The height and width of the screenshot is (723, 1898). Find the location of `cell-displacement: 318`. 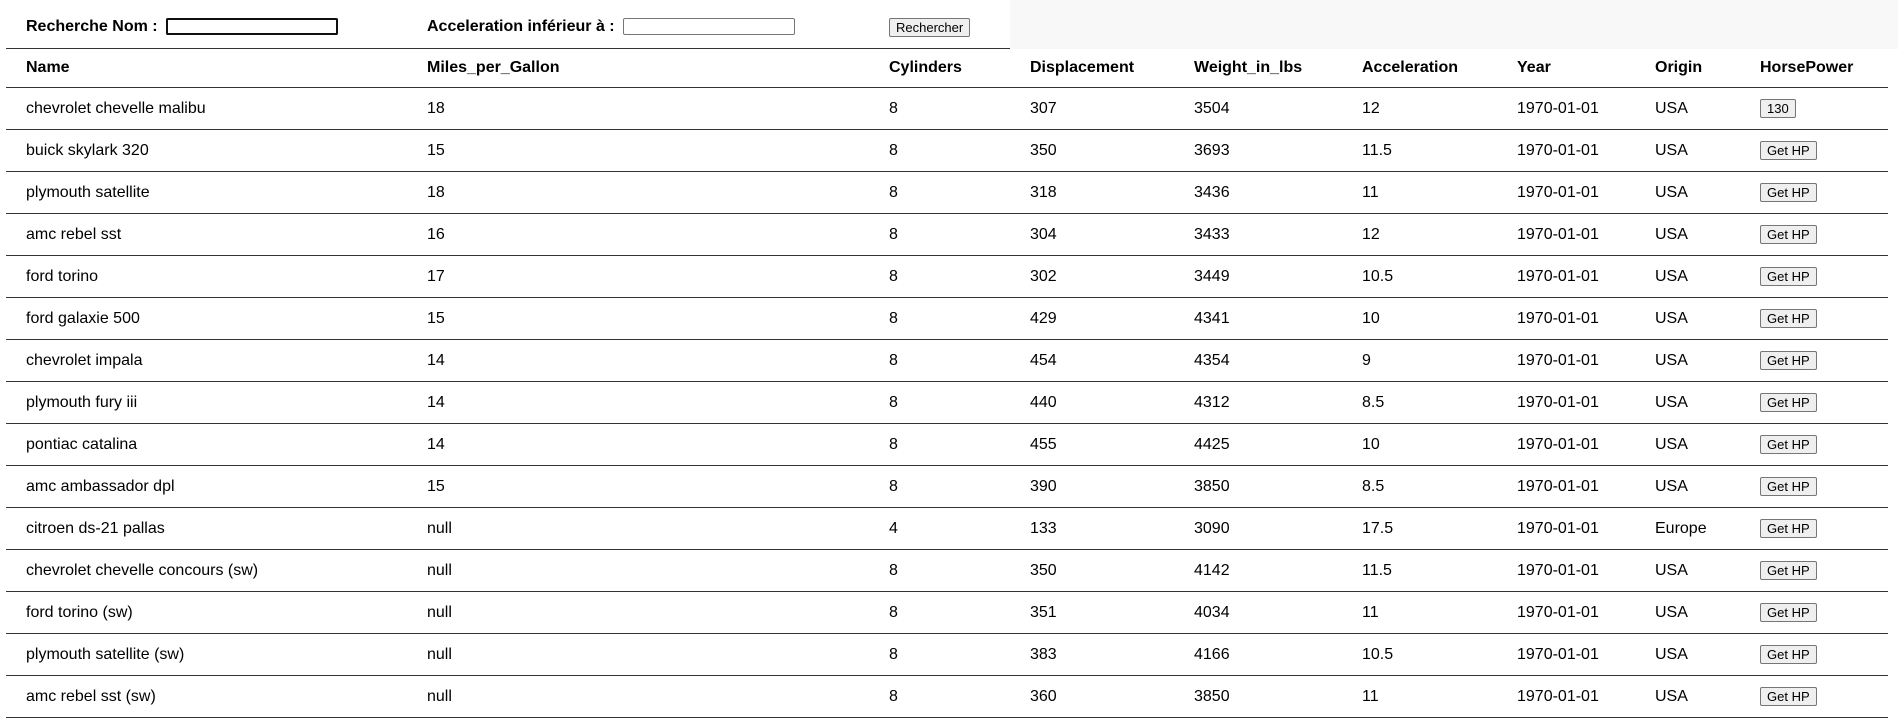

cell-displacement: 318 is located at coordinates (1092, 192).